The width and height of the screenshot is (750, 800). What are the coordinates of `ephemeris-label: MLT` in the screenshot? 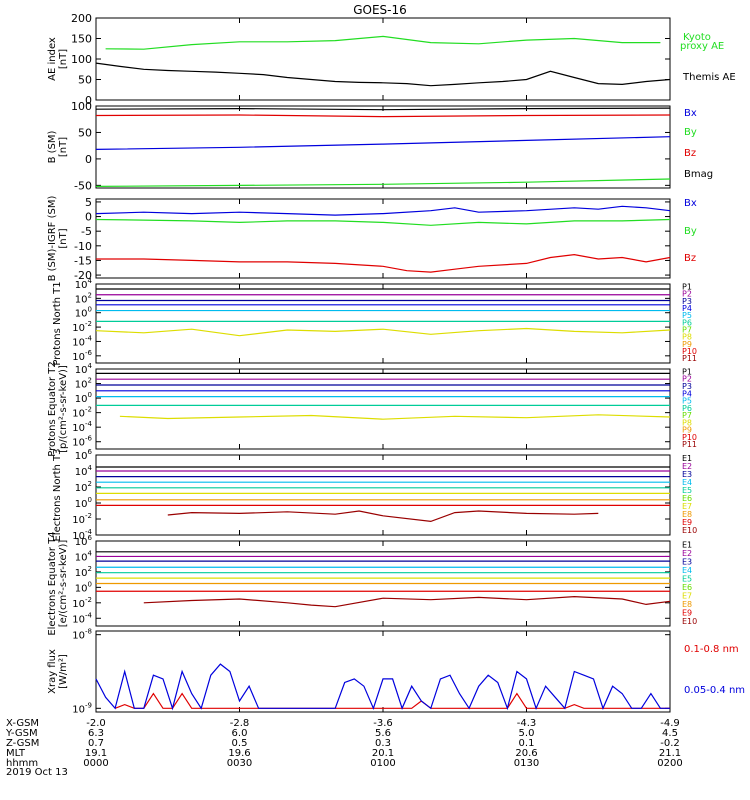 It's located at (16, 753).